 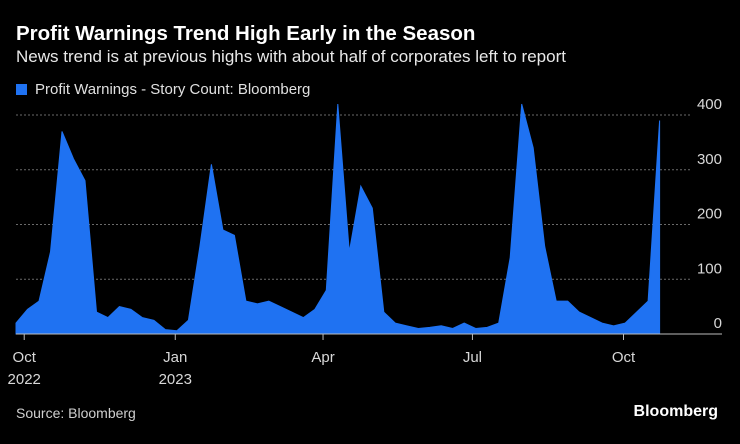 What do you see at coordinates (173, 89) in the screenshot?
I see `legend-label: Profit Warnings - Story Count: Bloomberg` at bounding box center [173, 89].